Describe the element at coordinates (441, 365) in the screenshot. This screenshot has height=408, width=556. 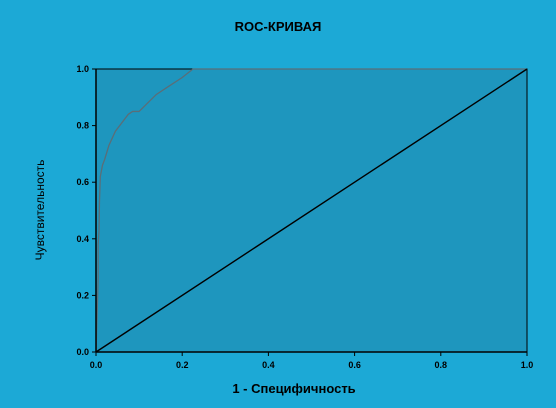
I see `x-tick-label: 0.8` at that location.